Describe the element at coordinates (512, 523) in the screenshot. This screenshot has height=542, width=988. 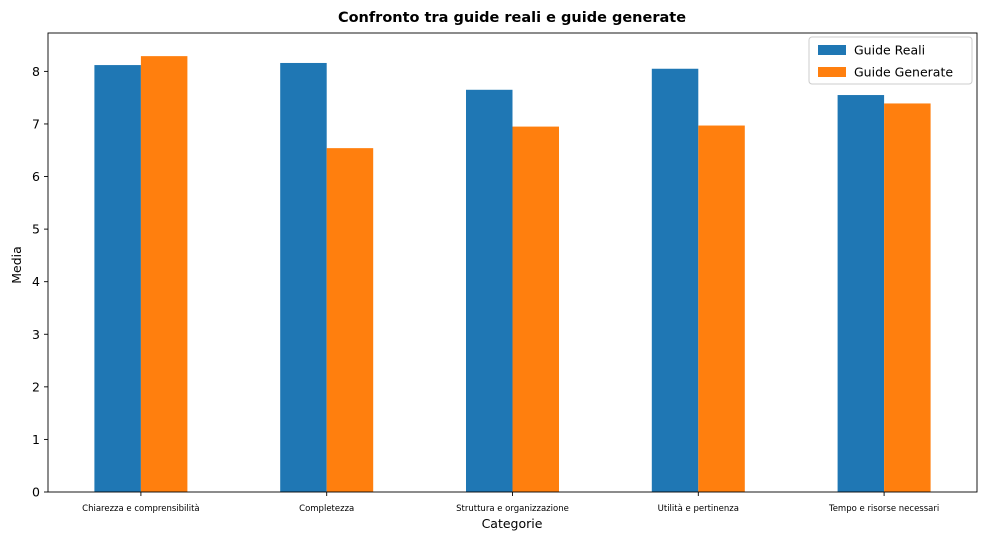
I see `x-axis-label: Categorie` at that location.